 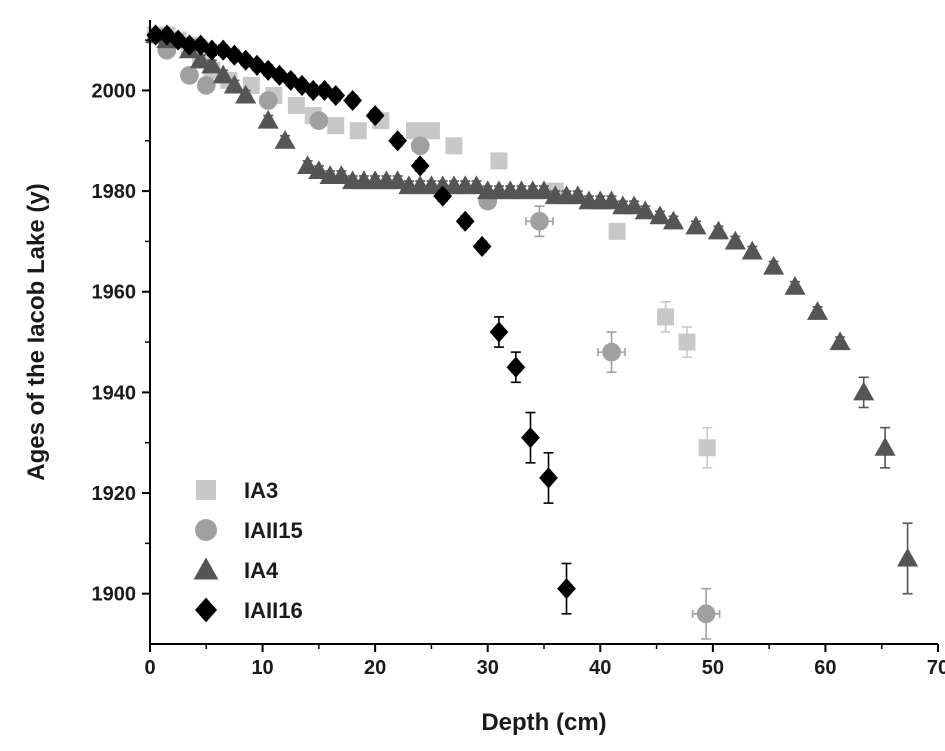 What do you see at coordinates (936, 668) in the screenshot?
I see `x-tick-label: 70` at bounding box center [936, 668].